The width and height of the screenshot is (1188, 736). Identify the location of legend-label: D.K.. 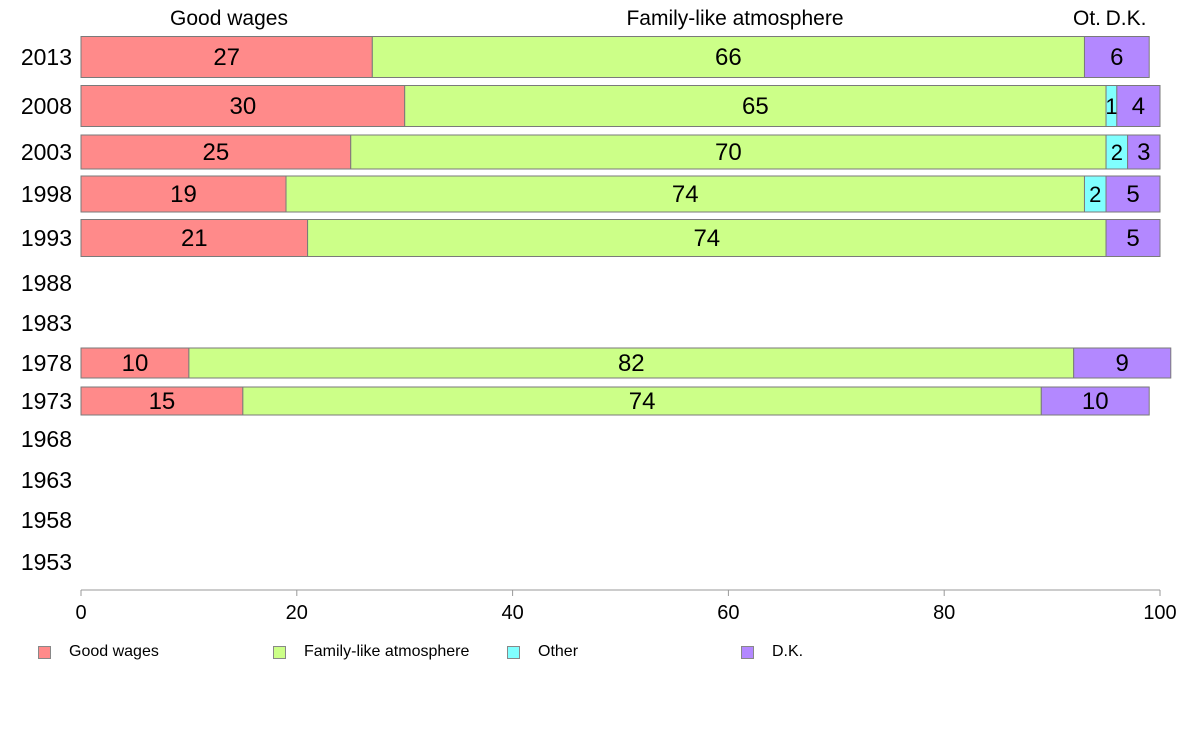
(788, 651).